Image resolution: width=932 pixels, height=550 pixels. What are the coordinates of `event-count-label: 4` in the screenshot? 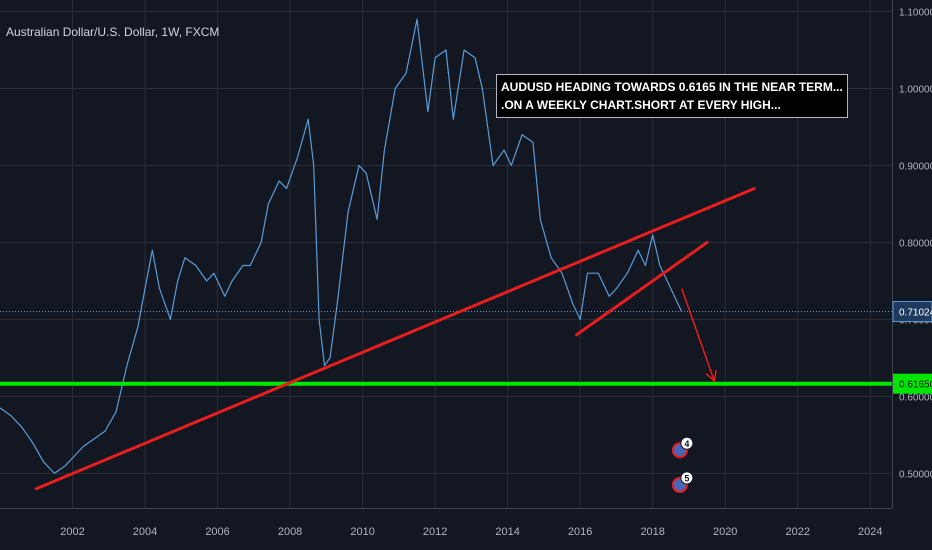 It's located at (686, 444).